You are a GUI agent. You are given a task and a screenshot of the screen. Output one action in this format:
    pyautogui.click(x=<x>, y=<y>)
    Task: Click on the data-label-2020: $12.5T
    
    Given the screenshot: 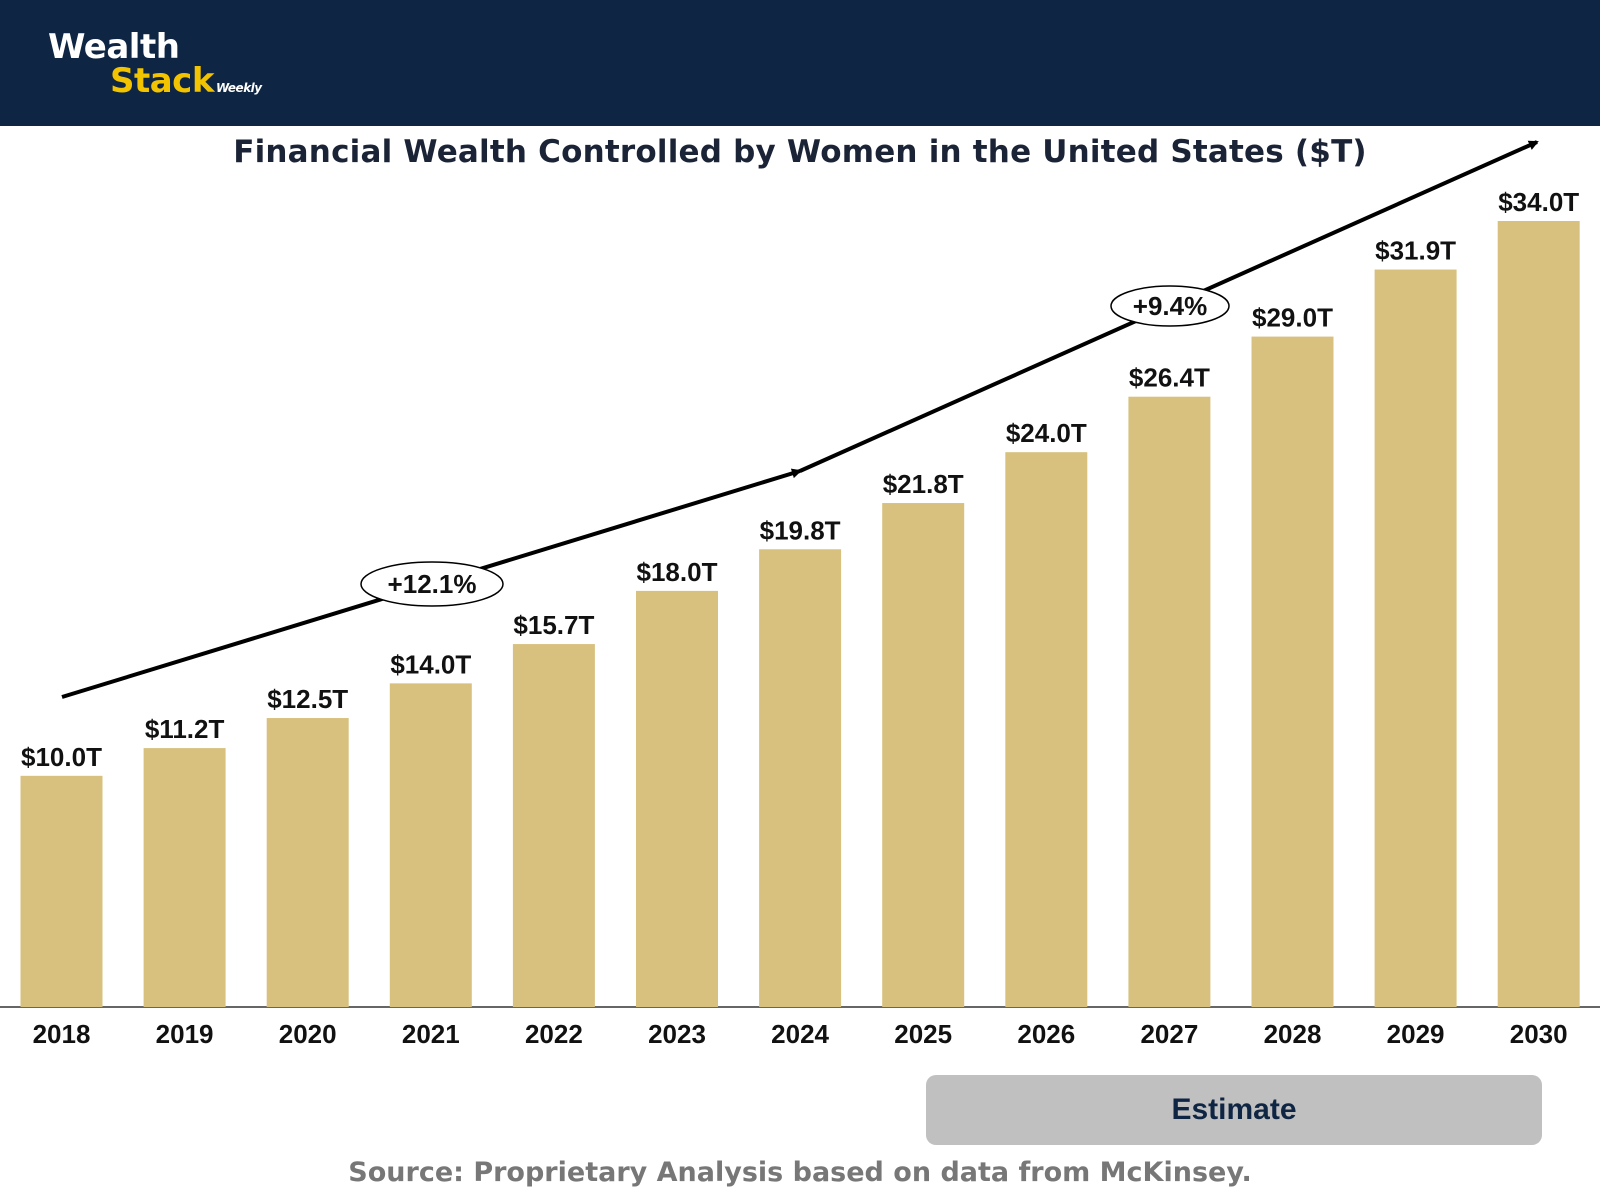 What is the action you would take?
    pyautogui.click(x=307, y=699)
    